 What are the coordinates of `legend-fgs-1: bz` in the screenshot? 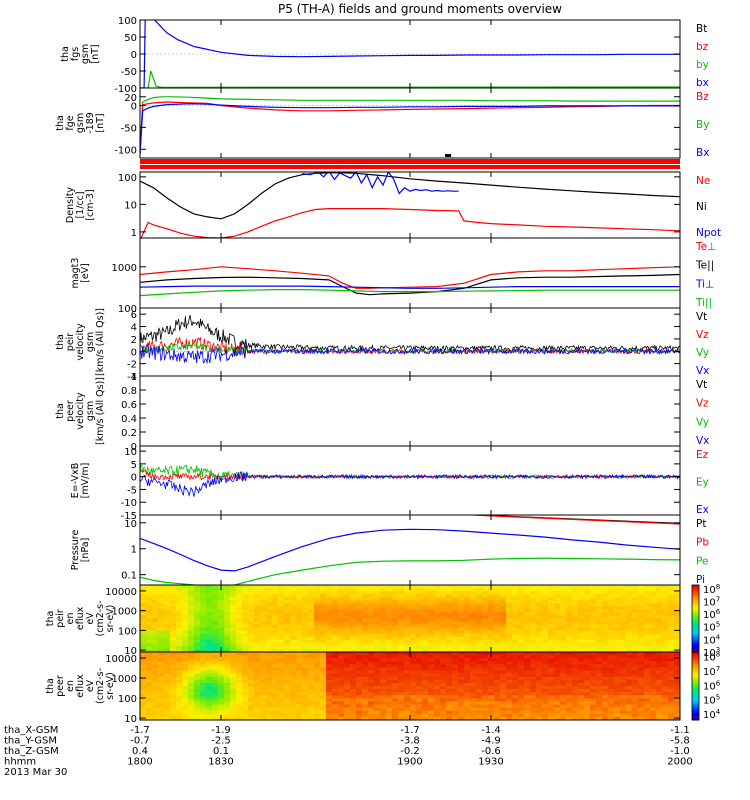 It's located at (702, 47).